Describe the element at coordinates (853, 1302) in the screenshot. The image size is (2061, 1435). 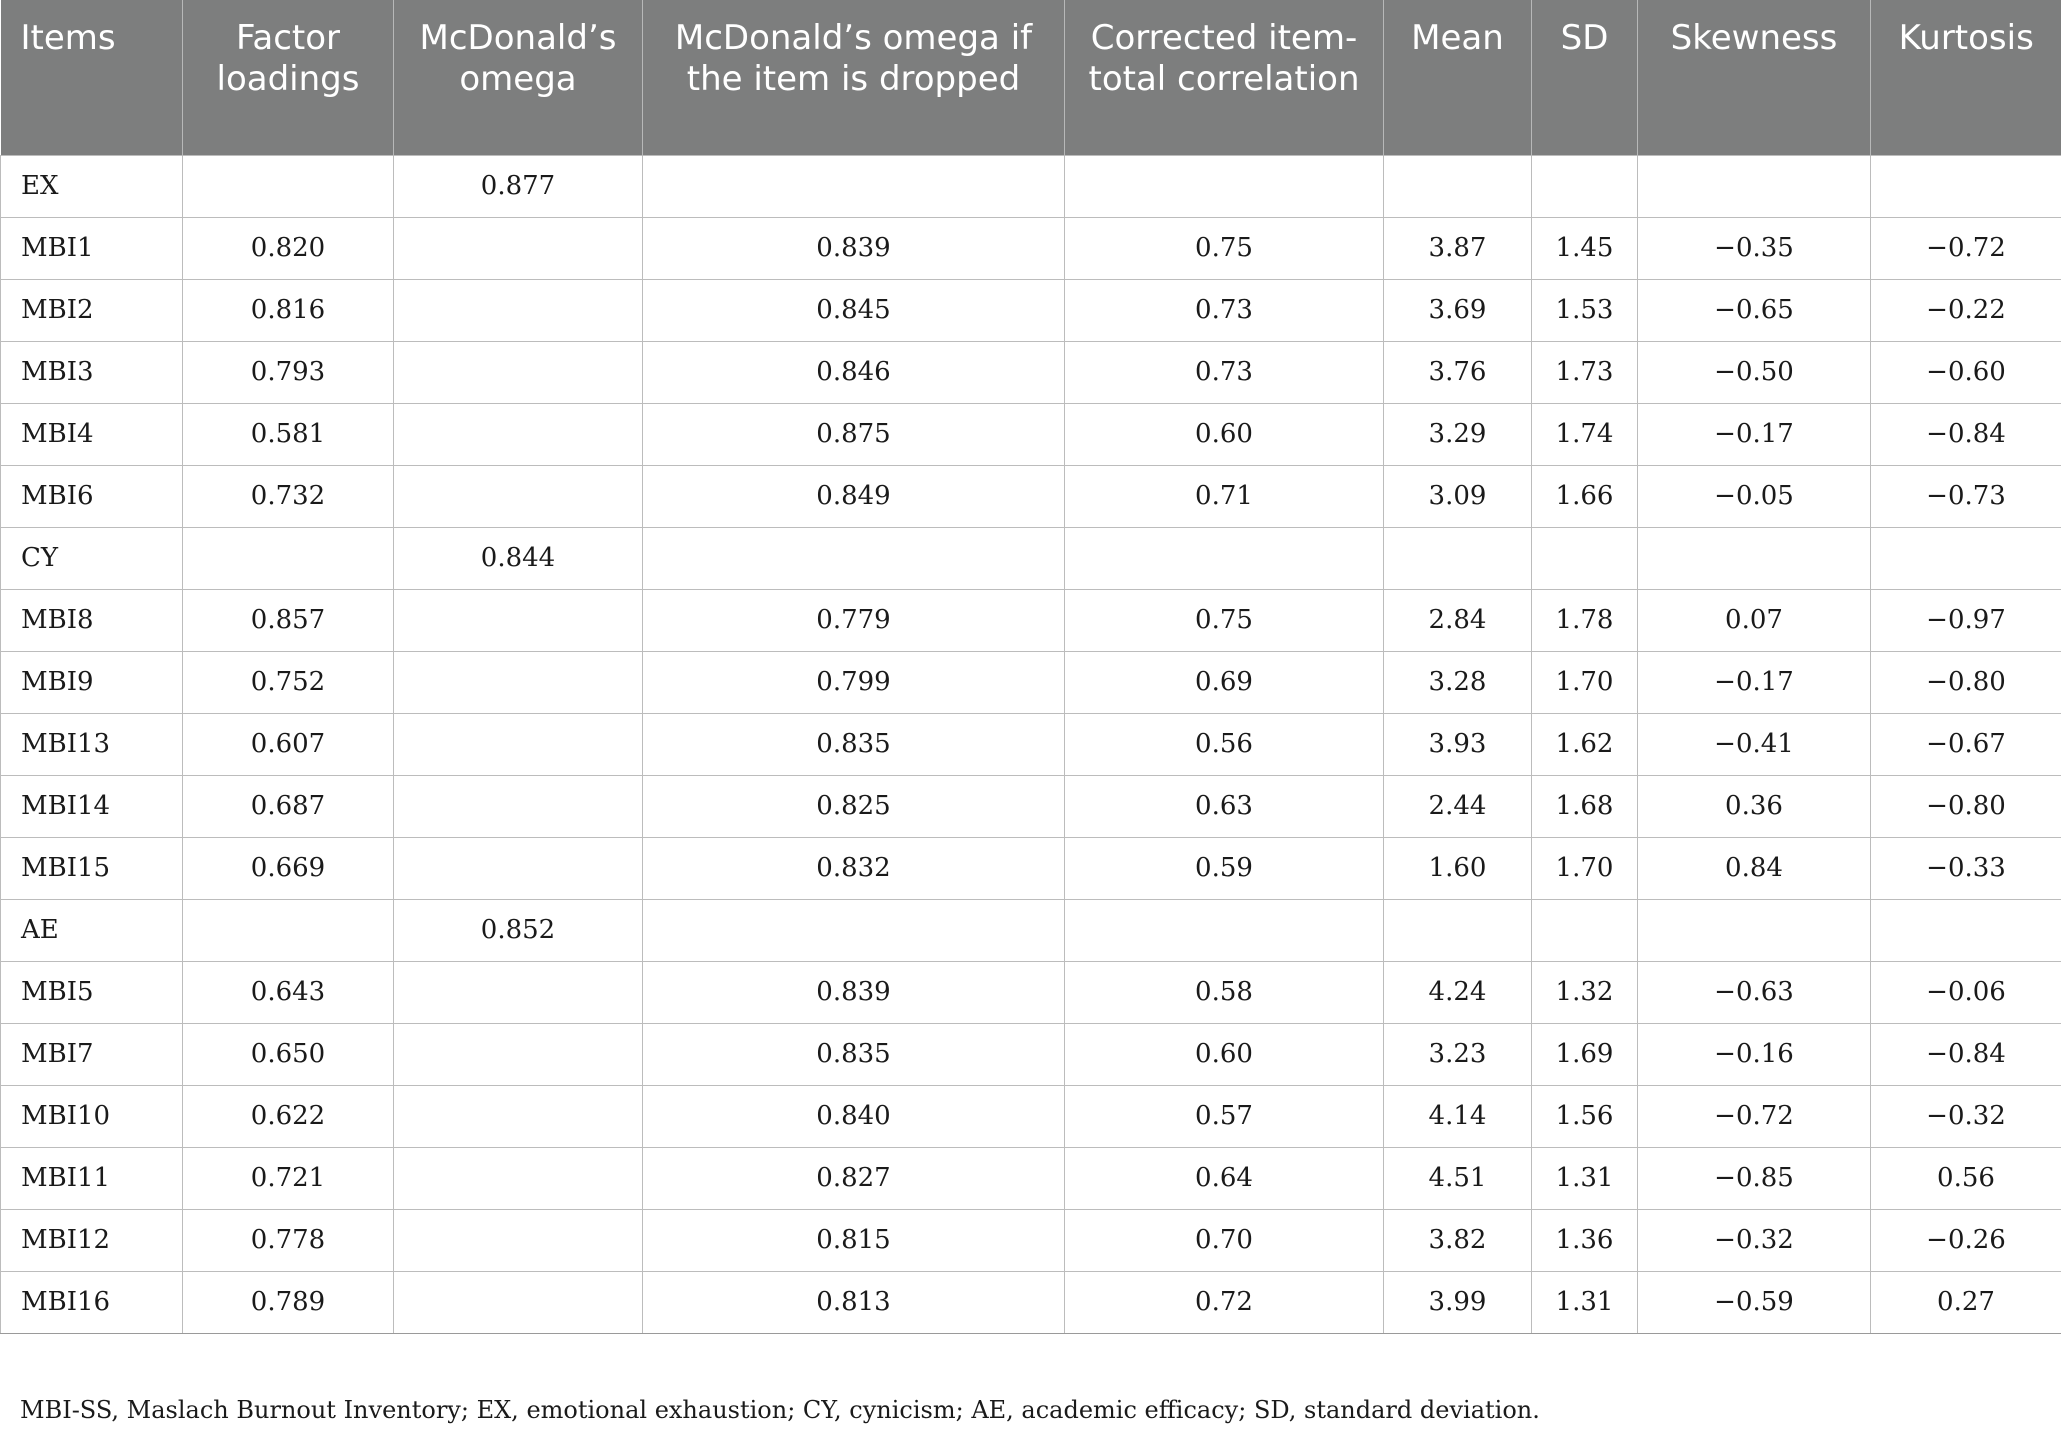
I see `cell-omega-if-dropped: 0.813` at that location.